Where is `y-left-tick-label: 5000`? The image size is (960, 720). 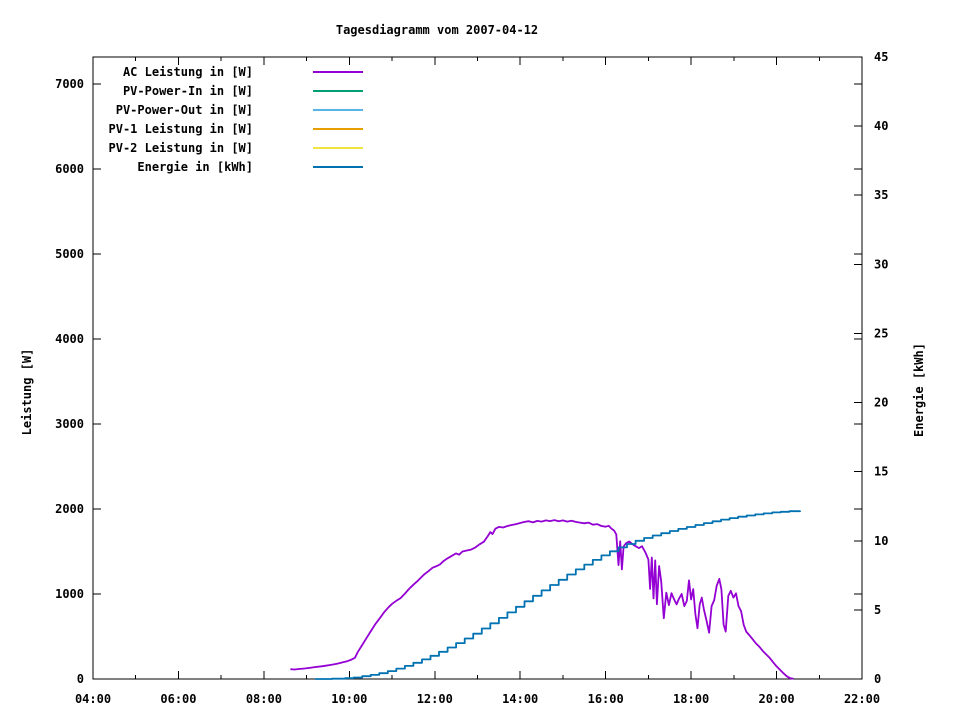 y-left-tick-label: 5000 is located at coordinates (69, 254).